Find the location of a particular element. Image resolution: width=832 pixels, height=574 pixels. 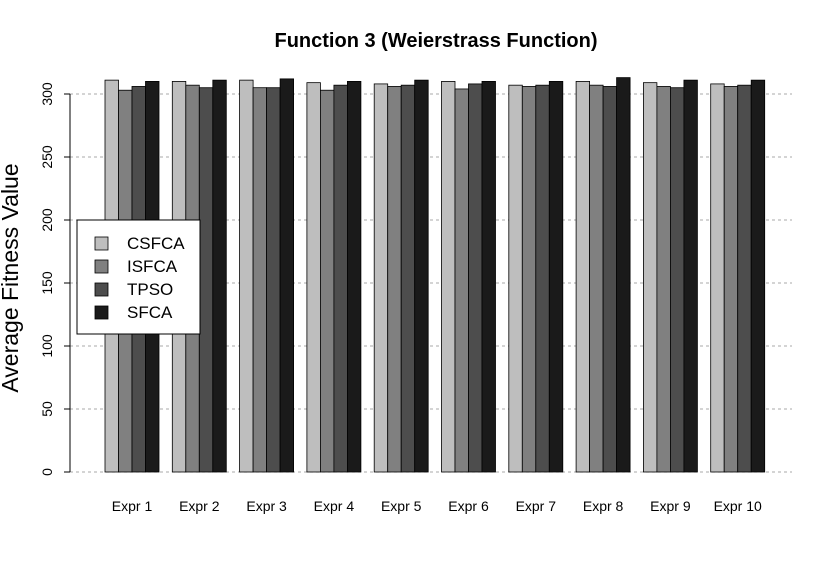

legend-swatch-csfca is located at coordinates (101, 243).